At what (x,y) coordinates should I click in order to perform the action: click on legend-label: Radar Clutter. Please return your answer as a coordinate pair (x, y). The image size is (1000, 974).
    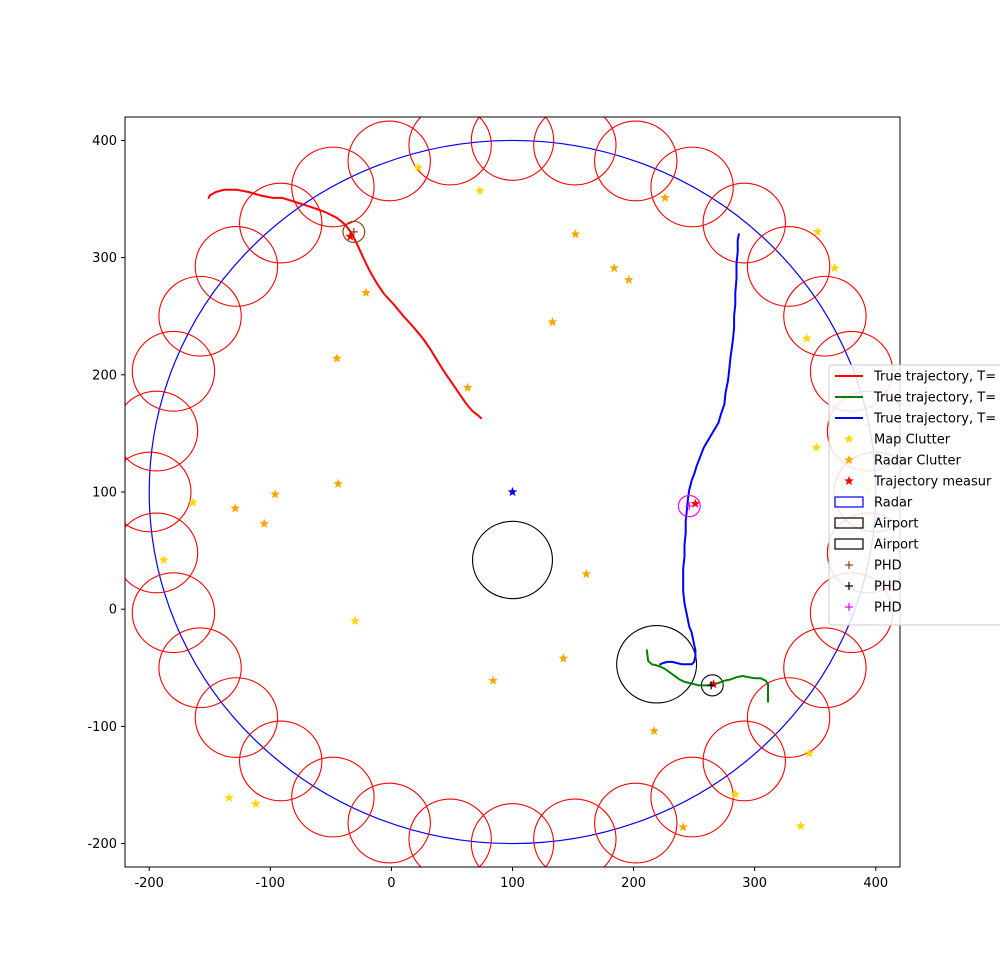
    Looking at the image, I should click on (918, 461).